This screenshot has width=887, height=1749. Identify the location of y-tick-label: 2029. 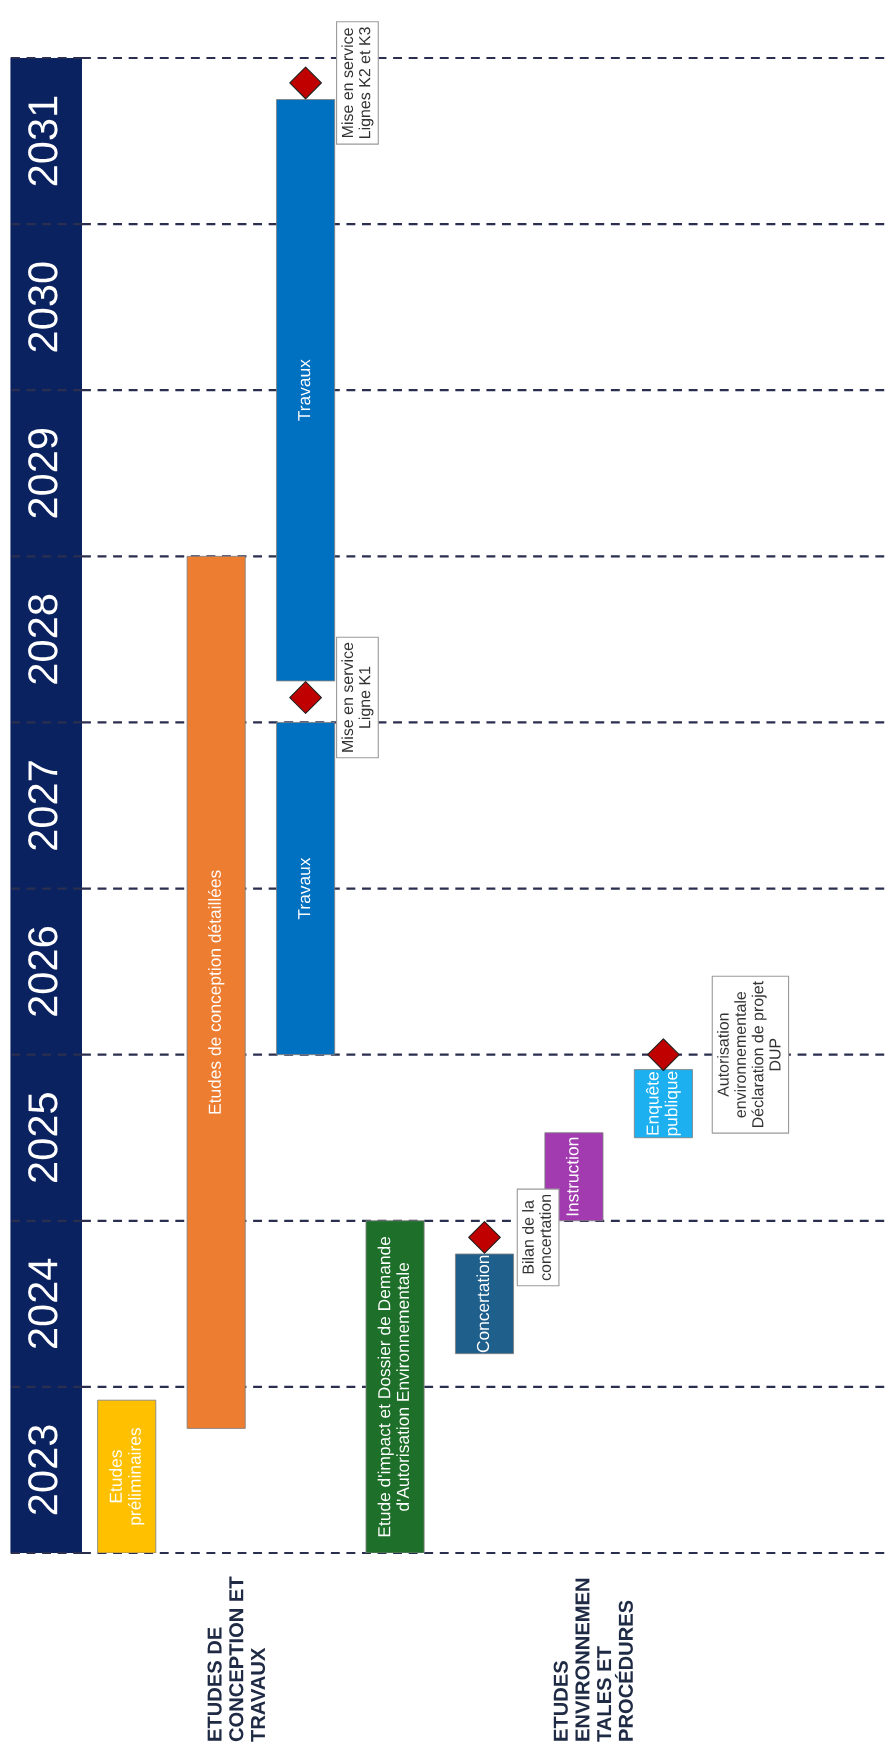
(43, 473).